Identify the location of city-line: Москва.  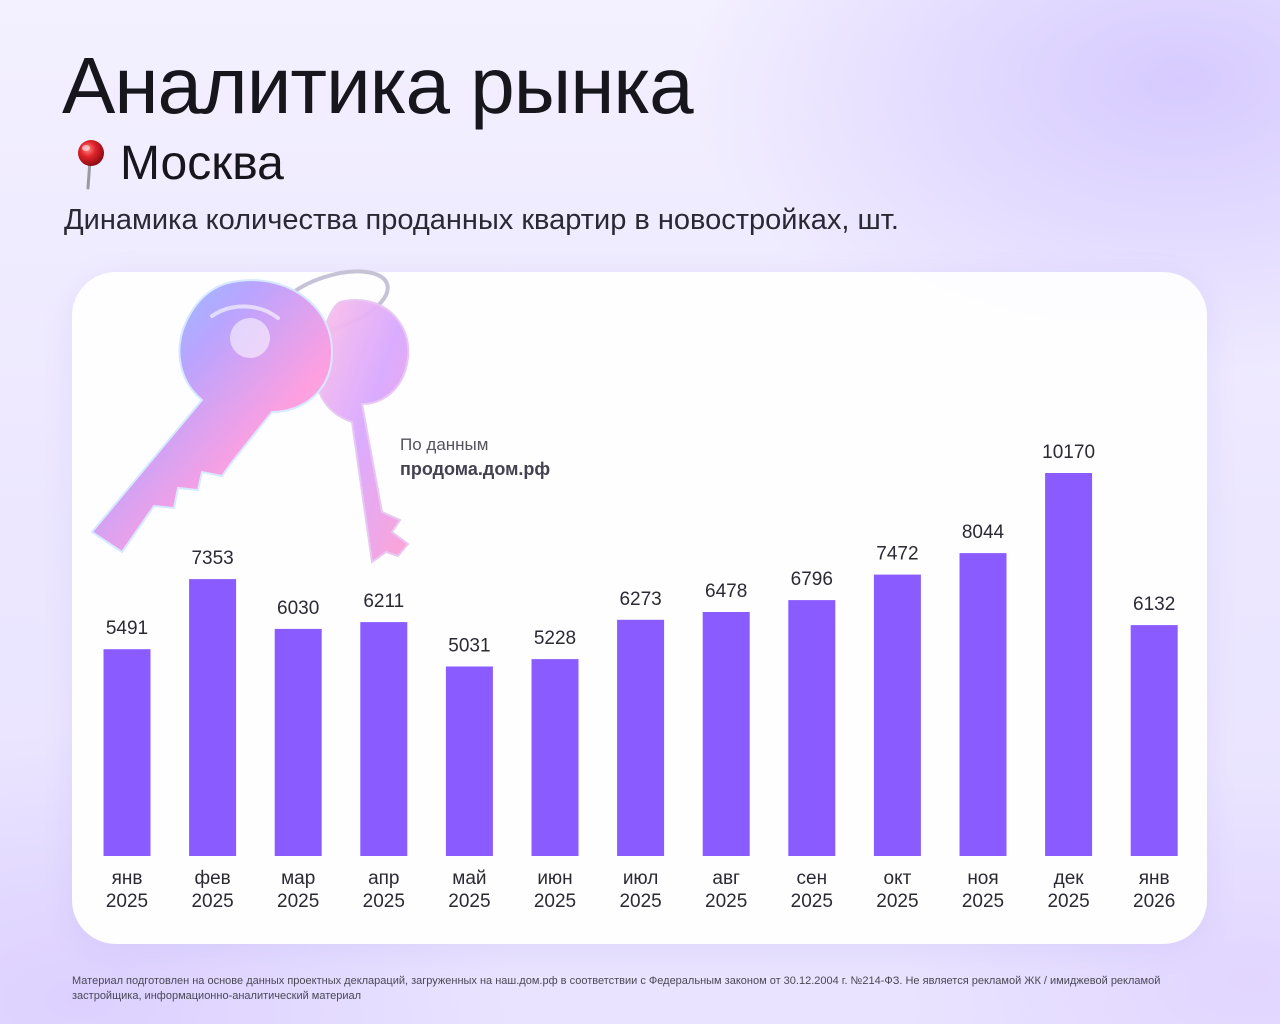
(176, 164).